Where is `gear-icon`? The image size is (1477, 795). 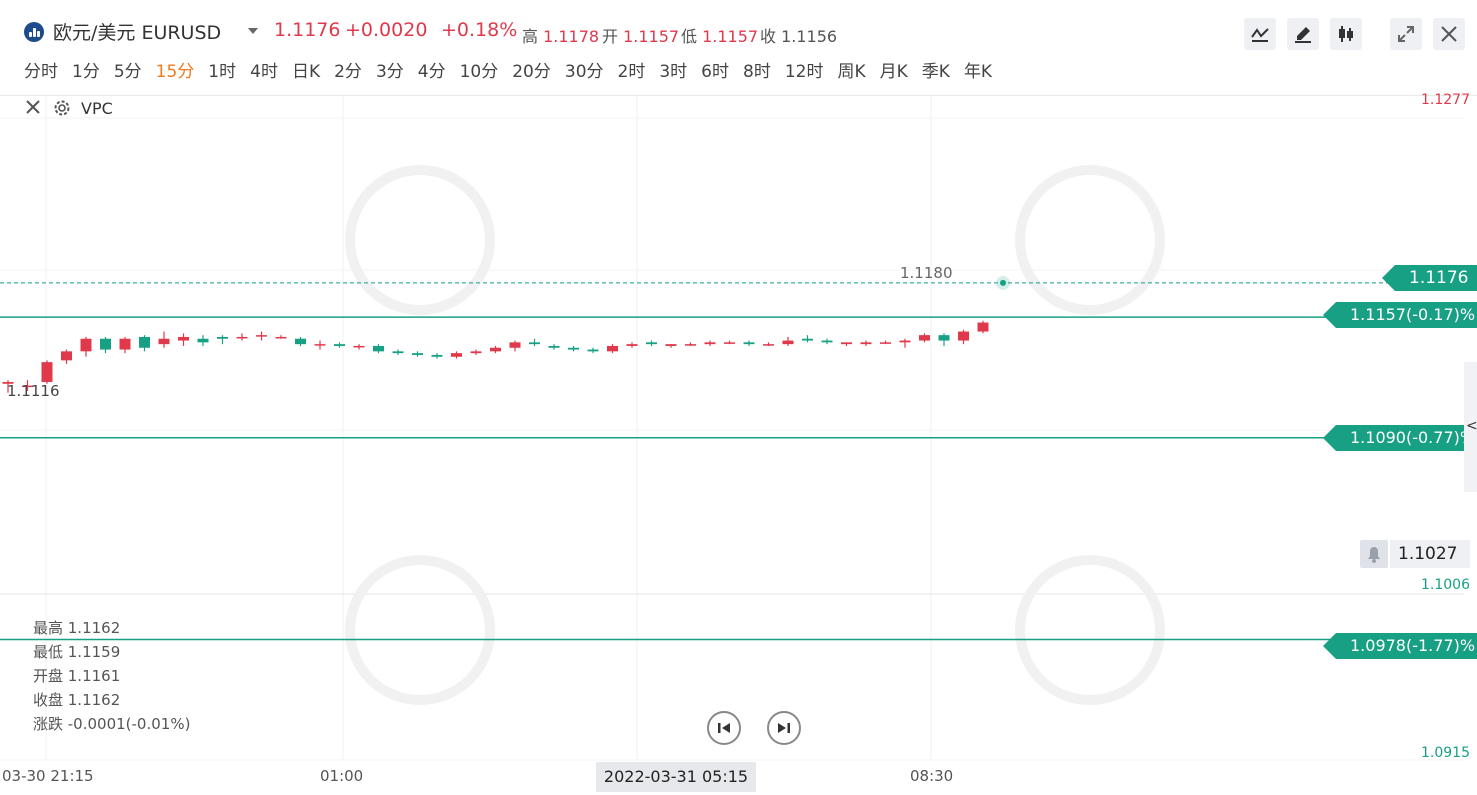 gear-icon is located at coordinates (62, 108).